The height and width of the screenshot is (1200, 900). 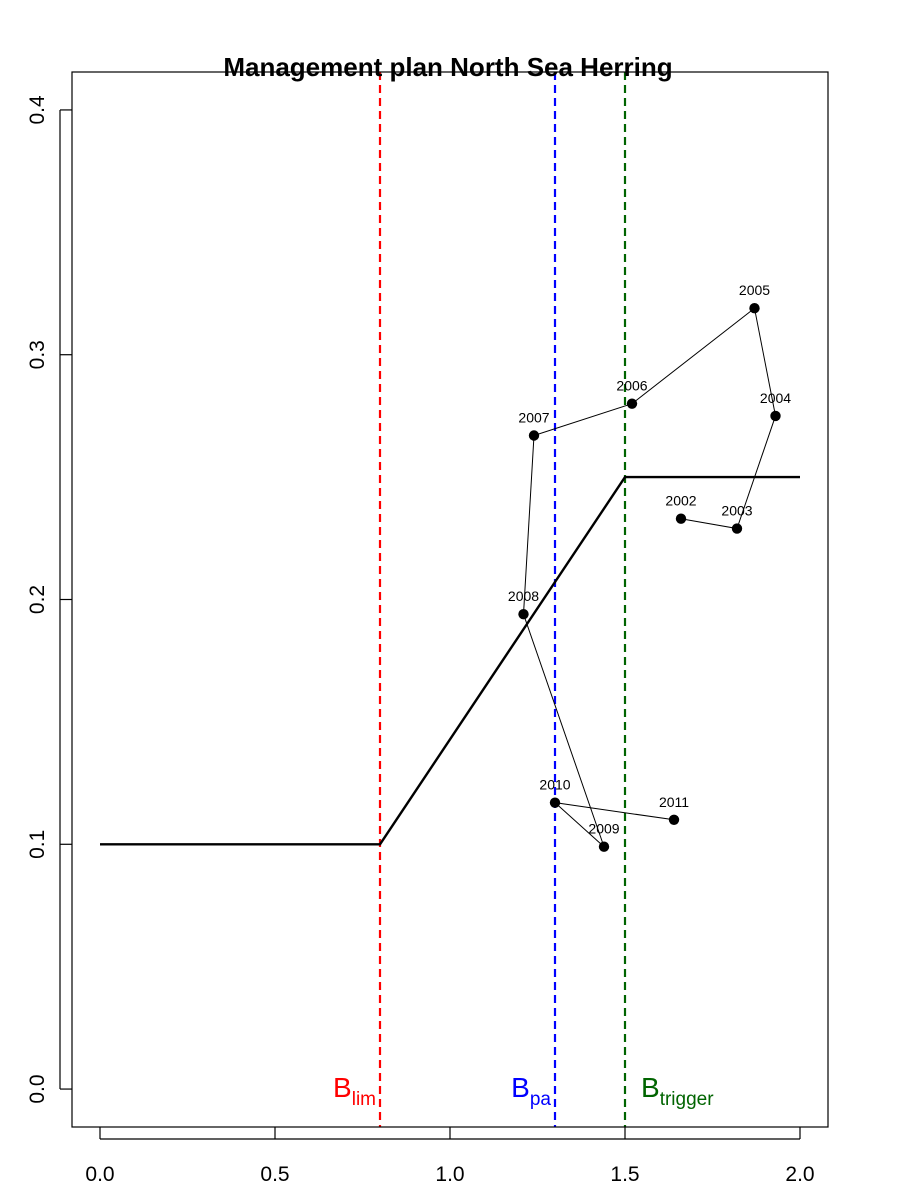 What do you see at coordinates (736, 511) in the screenshot?
I see `point-label-2003: 2003` at bounding box center [736, 511].